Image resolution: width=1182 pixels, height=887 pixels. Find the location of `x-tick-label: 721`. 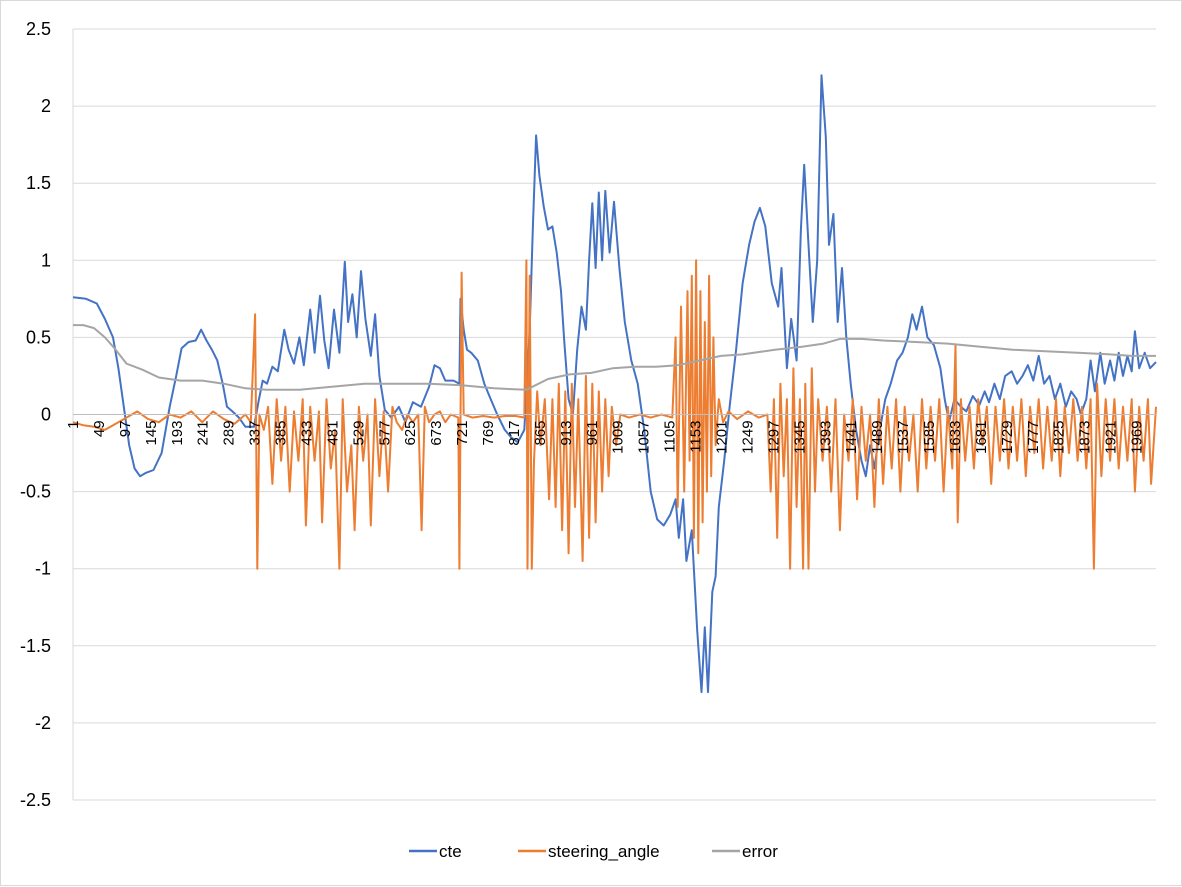

x-tick-label: 721 is located at coordinates (462, 432).